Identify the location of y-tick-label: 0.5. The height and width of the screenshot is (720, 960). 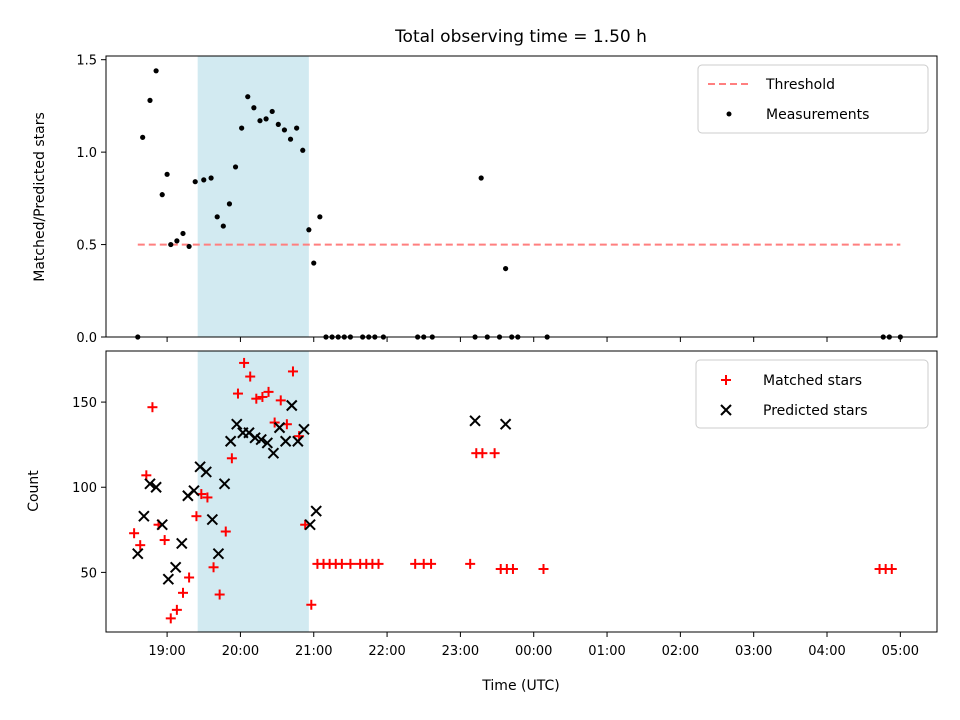
(86, 246).